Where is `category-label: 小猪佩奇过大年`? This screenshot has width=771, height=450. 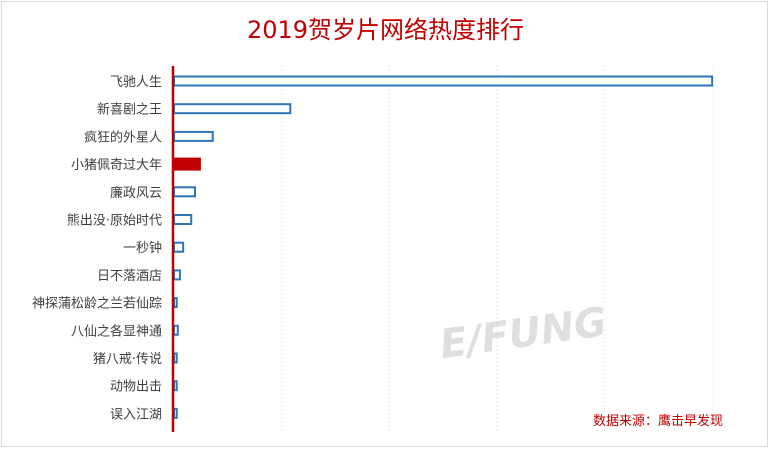
category-label: 小猪佩奇过大年 is located at coordinates (116, 165).